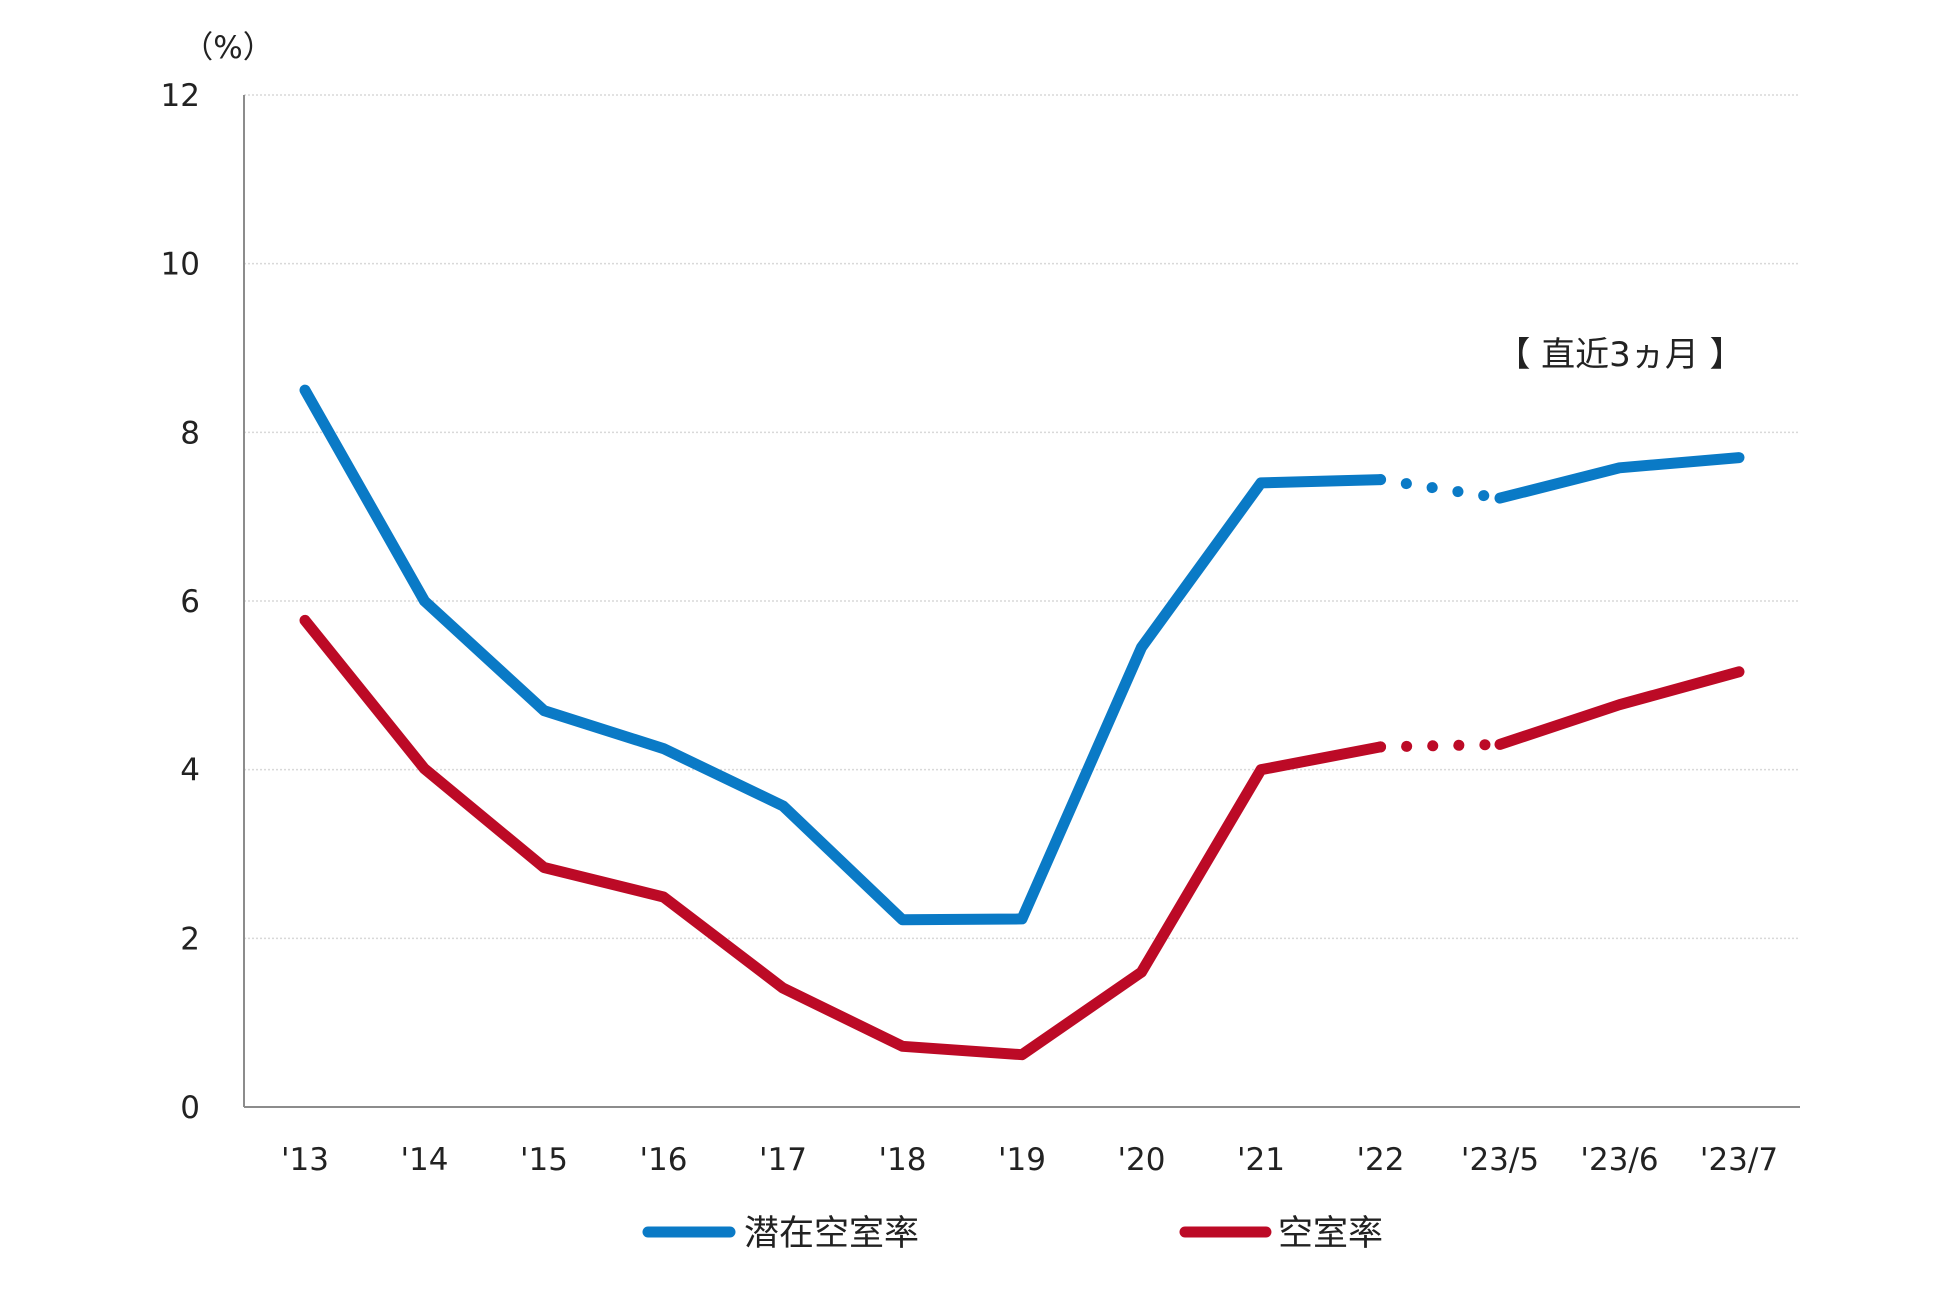  I want to click on series-line-1-monthly, so click(1619, 478).